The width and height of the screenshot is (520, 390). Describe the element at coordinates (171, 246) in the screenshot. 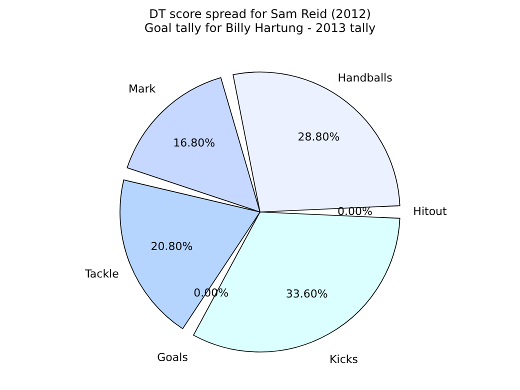

I see `data-label: 20.80%` at that location.